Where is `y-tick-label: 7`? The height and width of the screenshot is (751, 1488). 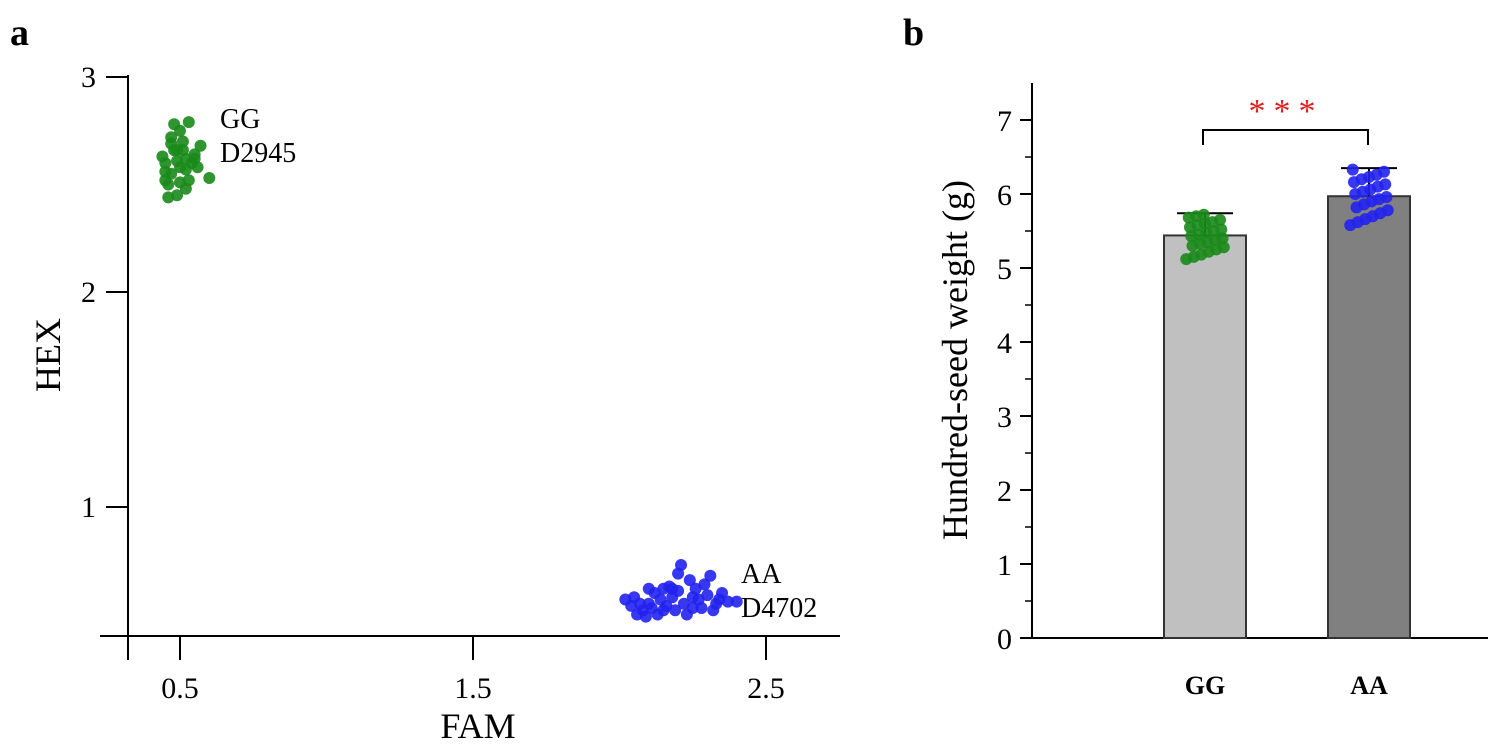 y-tick-label: 7 is located at coordinates (1004, 121).